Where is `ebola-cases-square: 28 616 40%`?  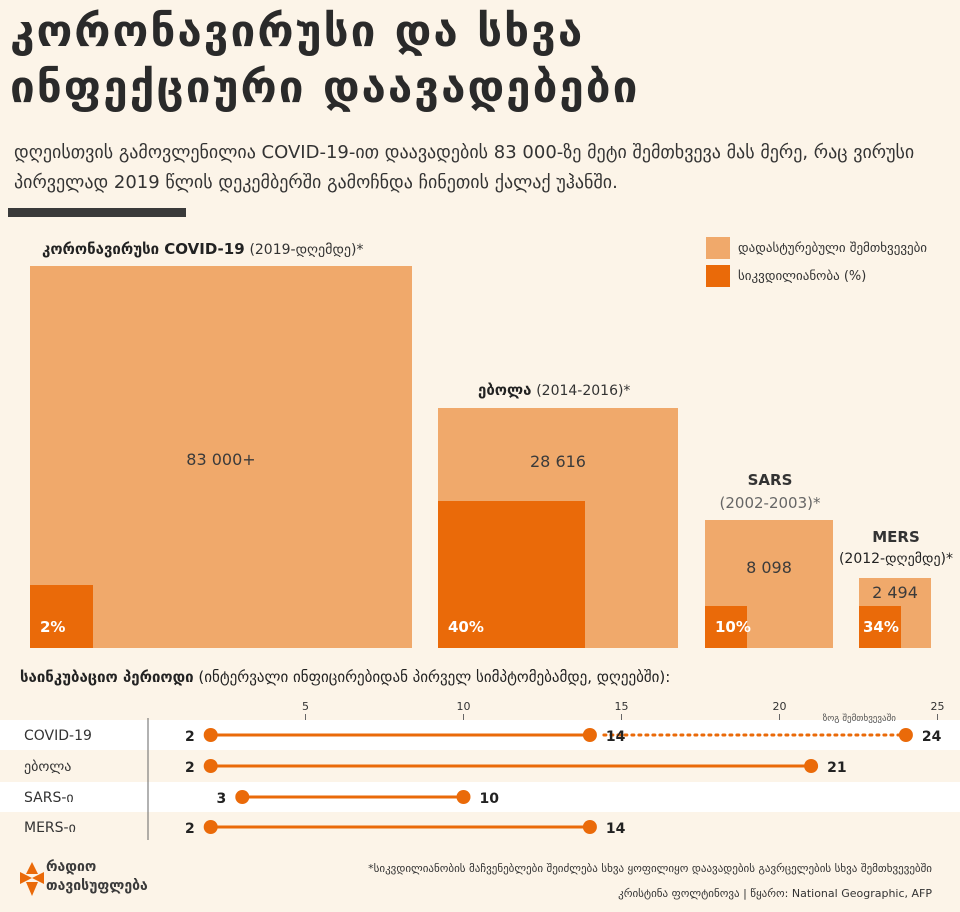 ebola-cases-square: 28 616 40% is located at coordinates (558, 528).